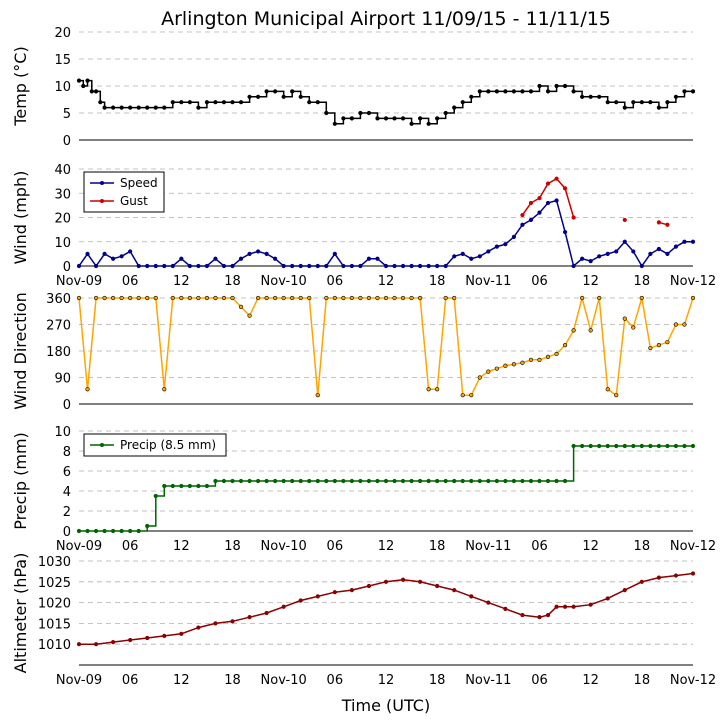 Image resolution: width=724 pixels, height=725 pixels. Describe the element at coordinates (20, 218) in the screenshot. I see `y-axis-label: Wind (mph)` at that location.